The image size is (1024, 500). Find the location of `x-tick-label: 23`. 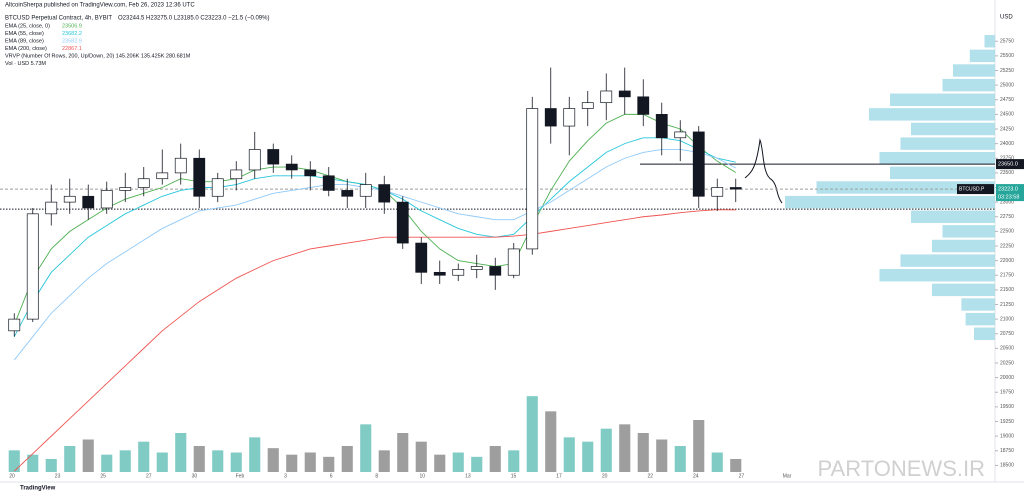

x-tick-label: 23 is located at coordinates (58, 476).